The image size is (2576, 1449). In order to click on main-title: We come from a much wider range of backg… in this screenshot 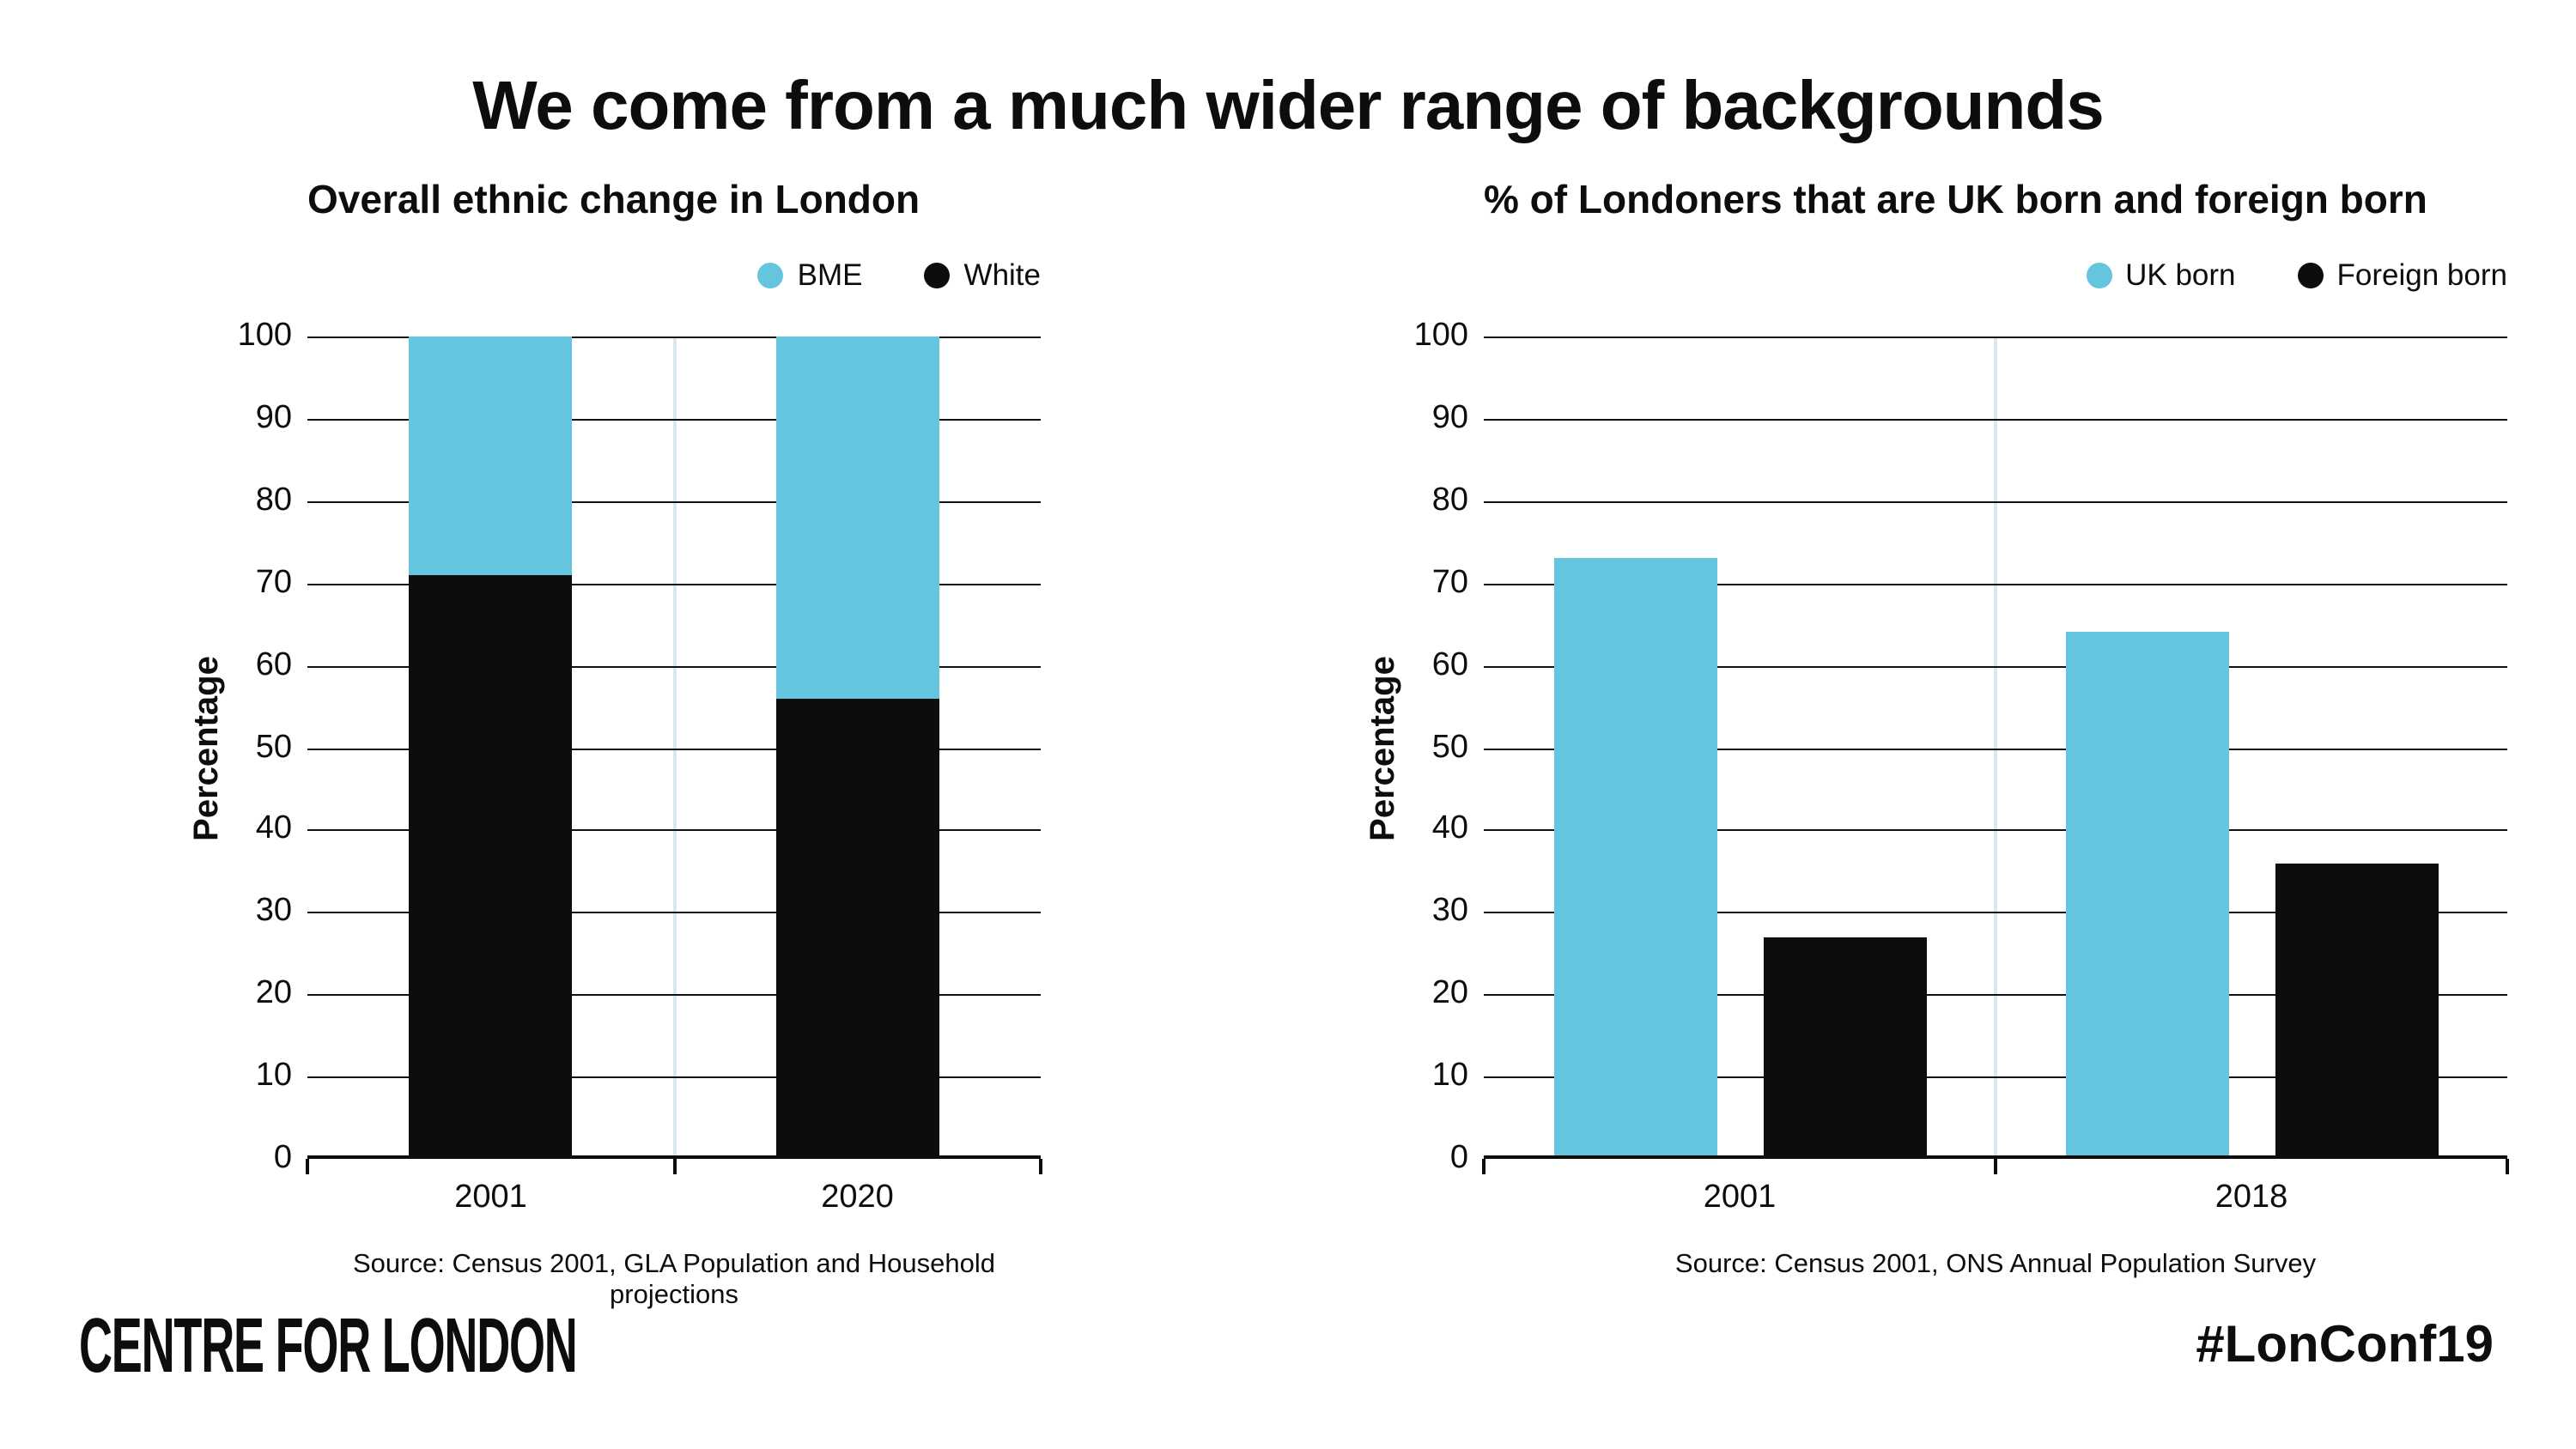, I will do `click(1288, 106)`.